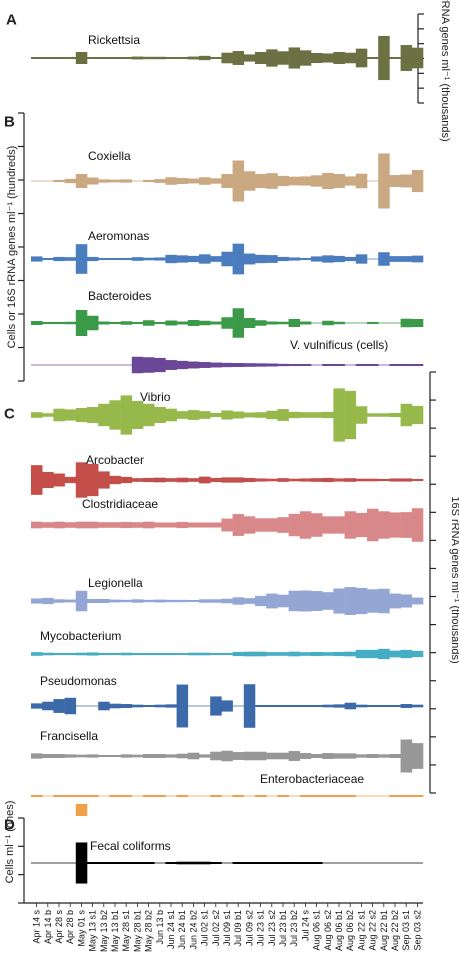 The image size is (459, 967). Describe the element at coordinates (294, 928) in the screenshot. I see `sample-label: Jul 23 b2` at that location.